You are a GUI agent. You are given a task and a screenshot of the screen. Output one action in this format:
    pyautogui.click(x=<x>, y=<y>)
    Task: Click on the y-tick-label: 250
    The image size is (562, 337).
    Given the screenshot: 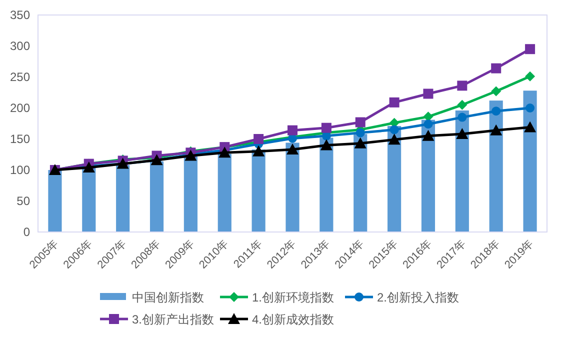 What is the action you would take?
    pyautogui.click(x=20, y=77)
    